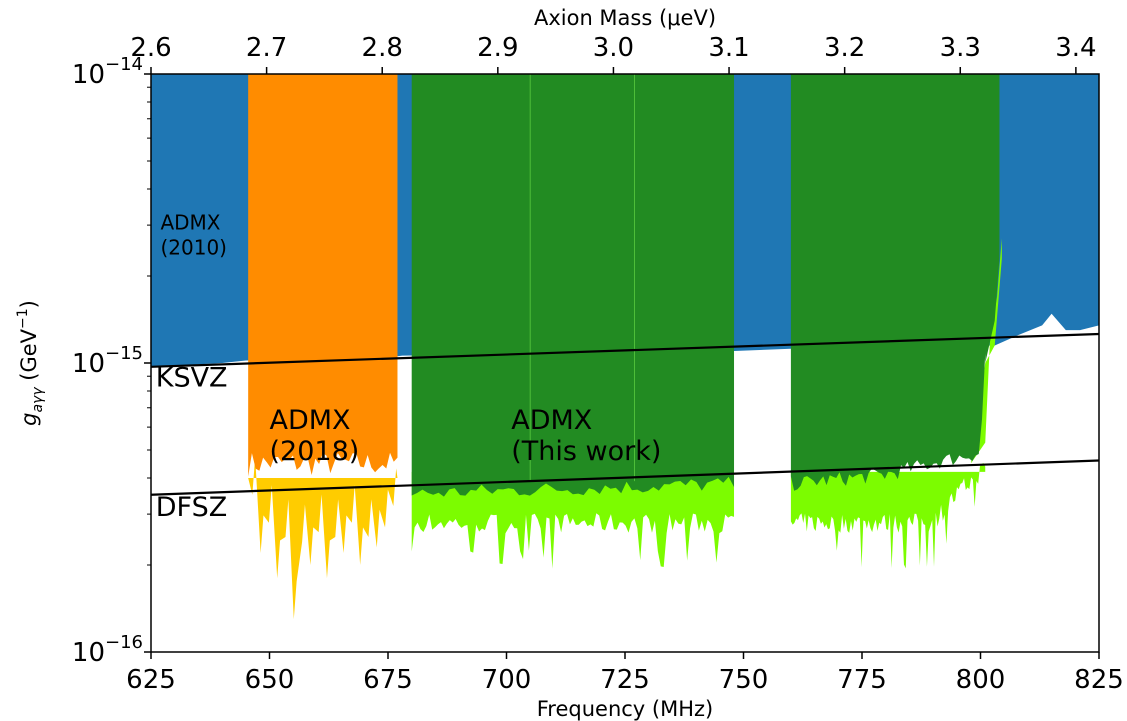 The image size is (1127, 721). Describe the element at coordinates (625, 680) in the screenshot. I see `x-tick-label: 725` at that location.